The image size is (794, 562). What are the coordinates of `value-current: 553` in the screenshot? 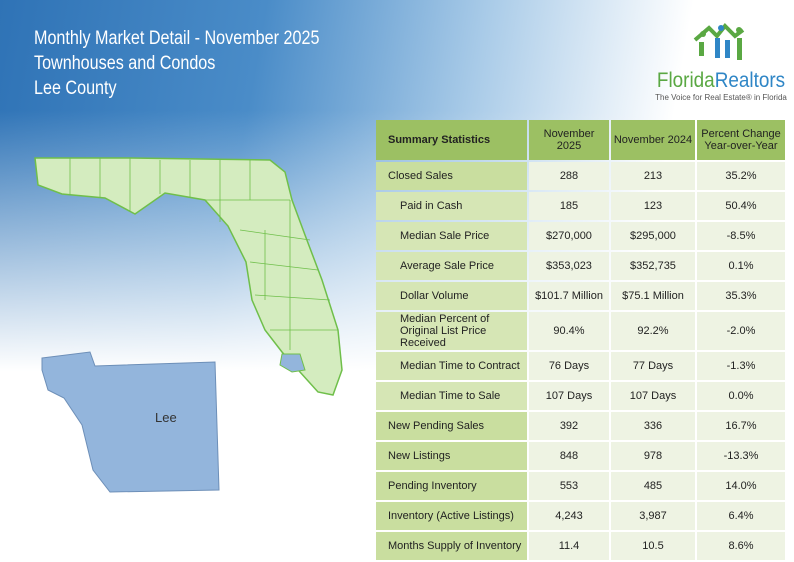 It's located at (569, 486).